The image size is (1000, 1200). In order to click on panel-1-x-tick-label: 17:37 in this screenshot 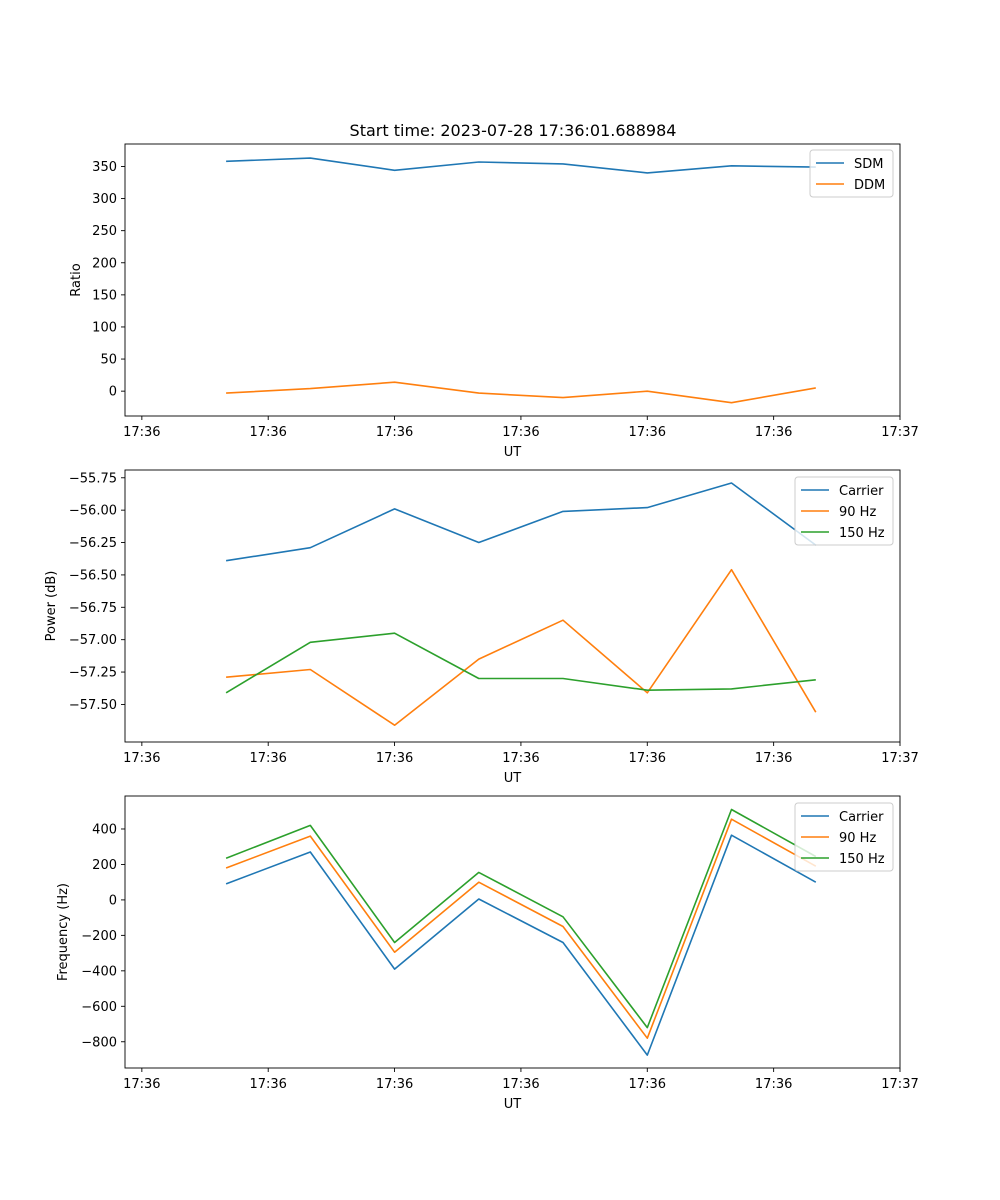, I will do `click(899, 432)`.